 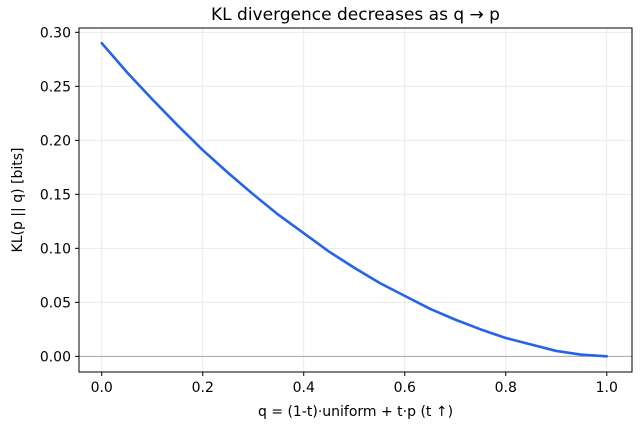 I want to click on x-tick-label: 0.8, so click(x=506, y=388).